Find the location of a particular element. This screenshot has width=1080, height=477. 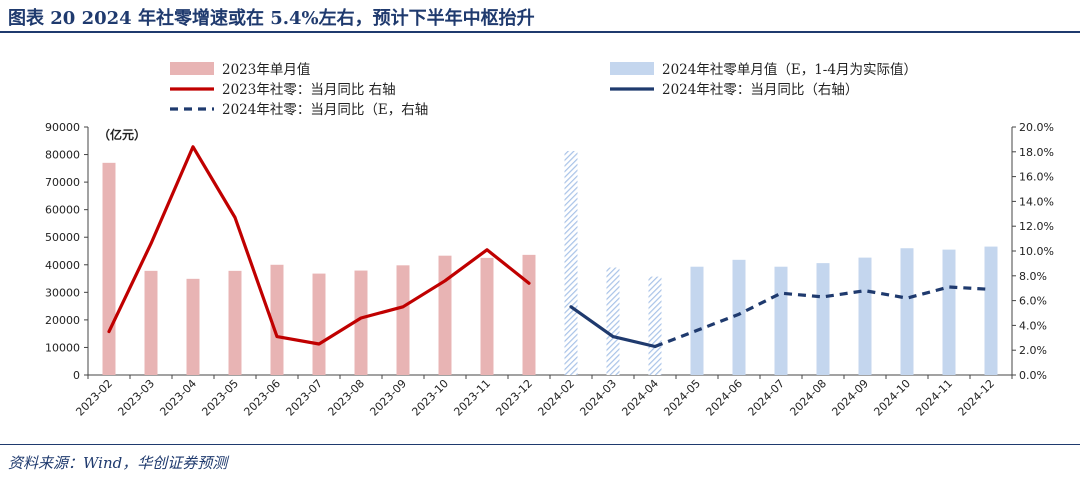

x-tick-label: 2023-05 is located at coordinates (220, 398).